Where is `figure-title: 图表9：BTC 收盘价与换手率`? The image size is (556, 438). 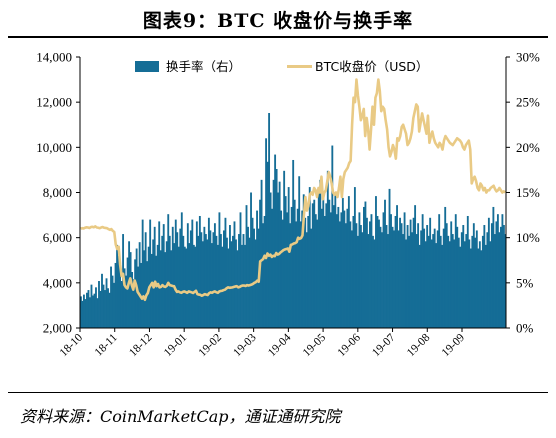 figure-title: 图表9：BTC 收盘价与换手率 is located at coordinates (278, 21).